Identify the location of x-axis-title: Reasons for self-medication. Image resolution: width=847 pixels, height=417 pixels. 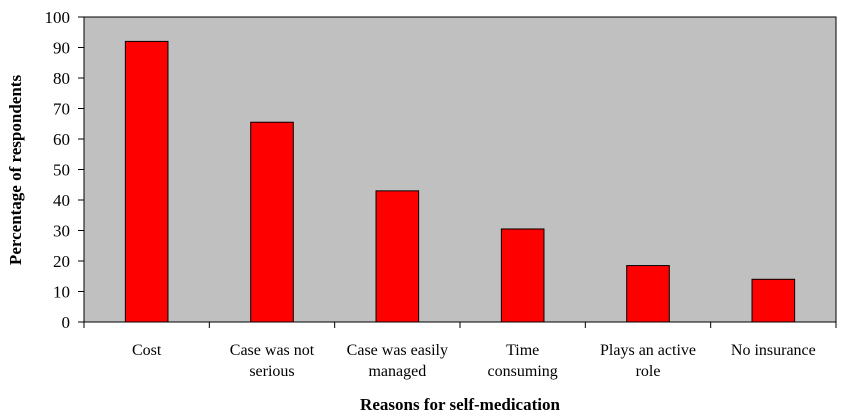
(460, 404).